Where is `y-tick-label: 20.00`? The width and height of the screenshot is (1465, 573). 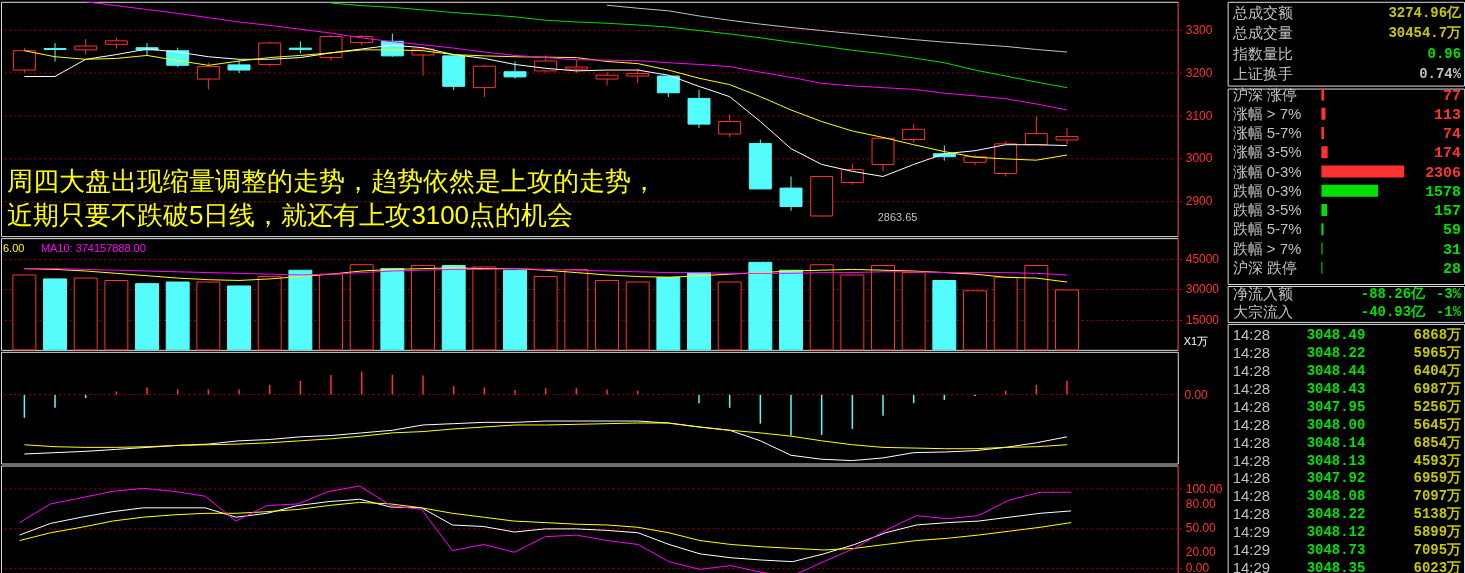
y-tick-label: 20.00 is located at coordinates (1201, 552).